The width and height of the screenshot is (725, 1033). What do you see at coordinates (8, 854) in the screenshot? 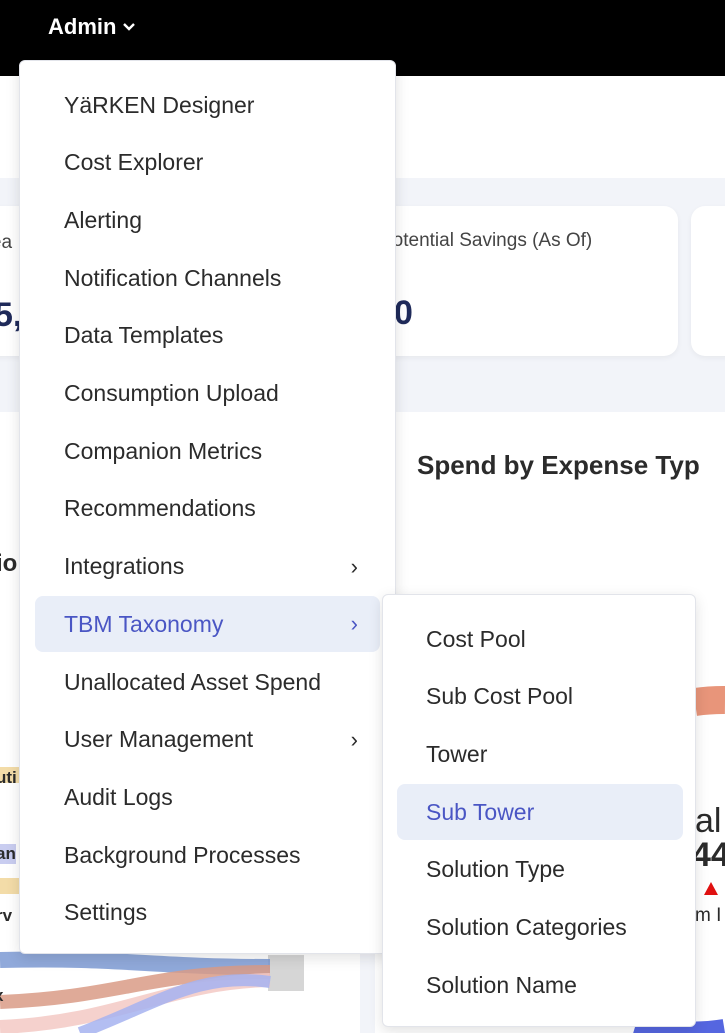
I see `sankey-label: an` at bounding box center [8, 854].